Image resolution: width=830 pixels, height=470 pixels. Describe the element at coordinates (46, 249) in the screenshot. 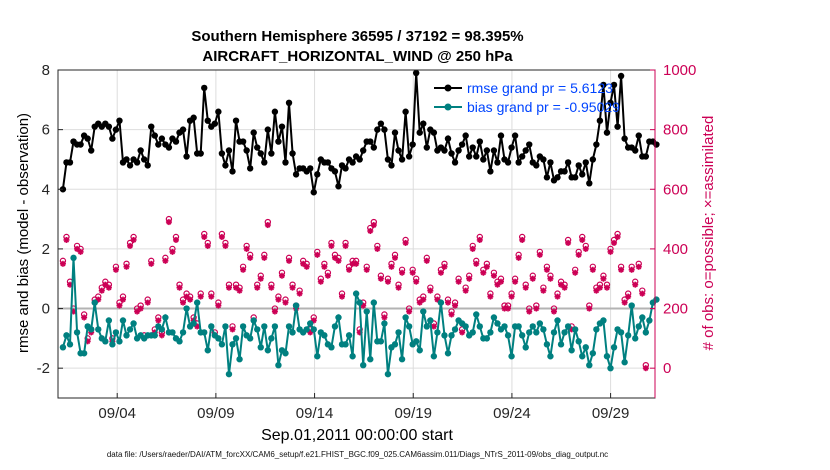

I see `y-left-tick-label-2: 2` at that location.